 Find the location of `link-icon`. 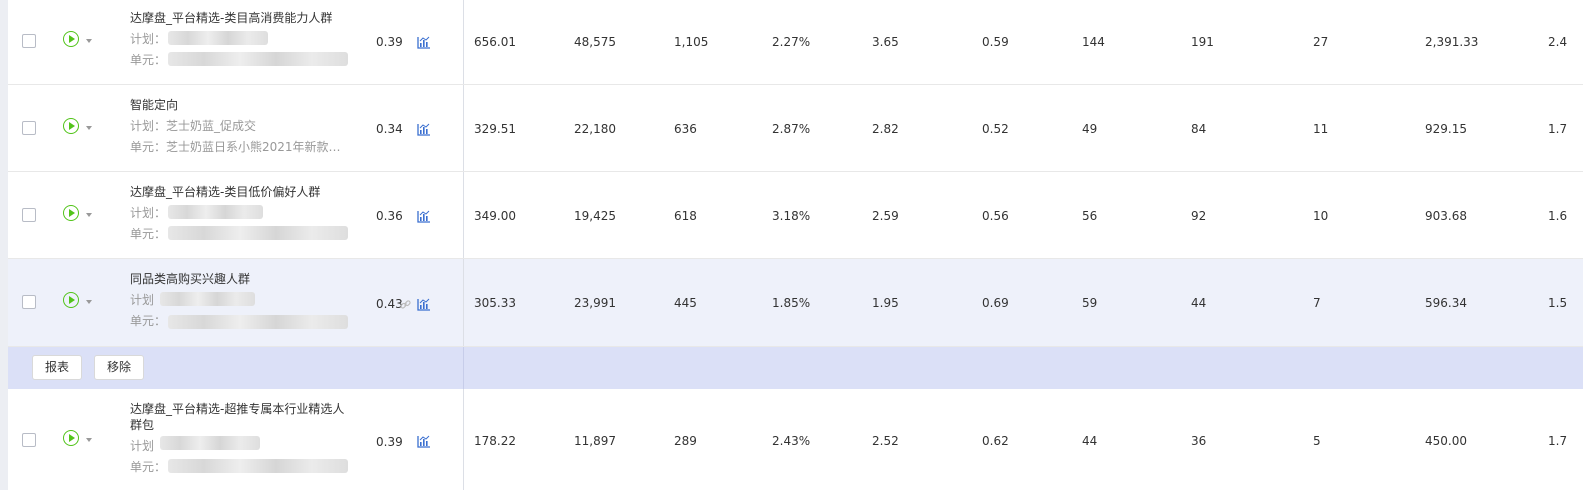

link-icon is located at coordinates (405, 304).